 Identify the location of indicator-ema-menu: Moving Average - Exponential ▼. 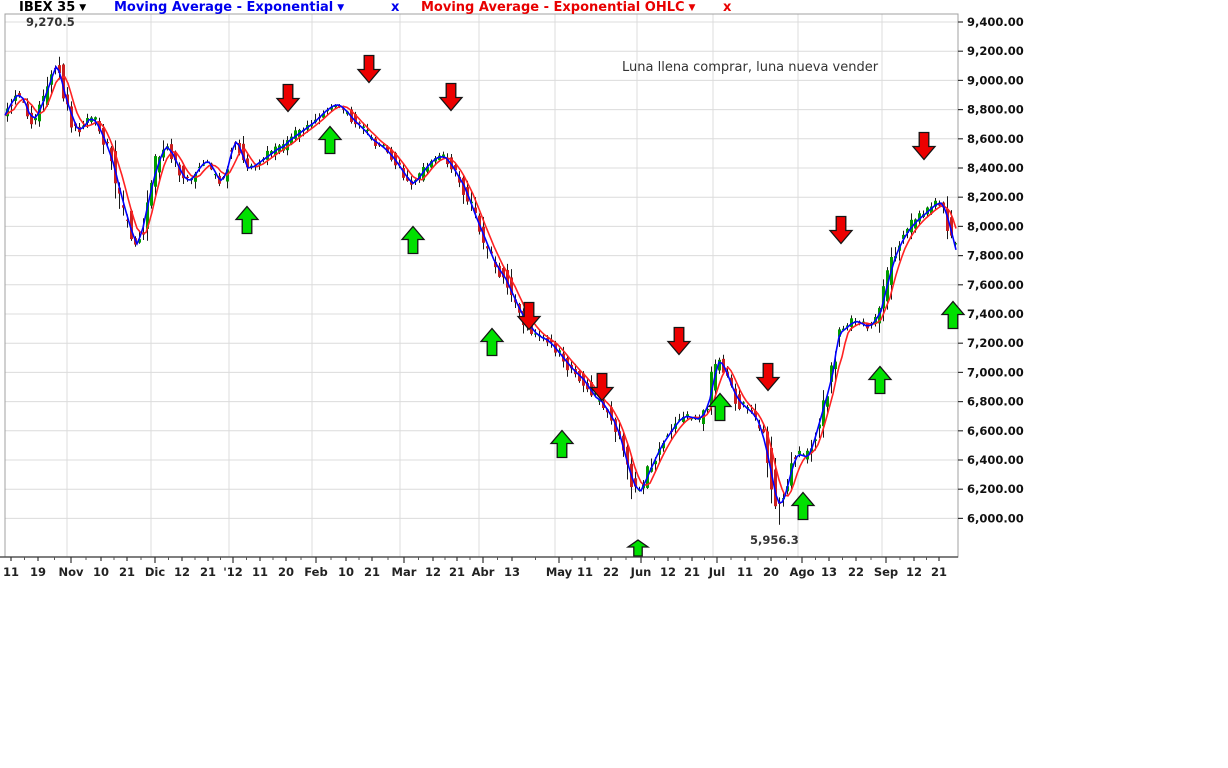
(229, 7).